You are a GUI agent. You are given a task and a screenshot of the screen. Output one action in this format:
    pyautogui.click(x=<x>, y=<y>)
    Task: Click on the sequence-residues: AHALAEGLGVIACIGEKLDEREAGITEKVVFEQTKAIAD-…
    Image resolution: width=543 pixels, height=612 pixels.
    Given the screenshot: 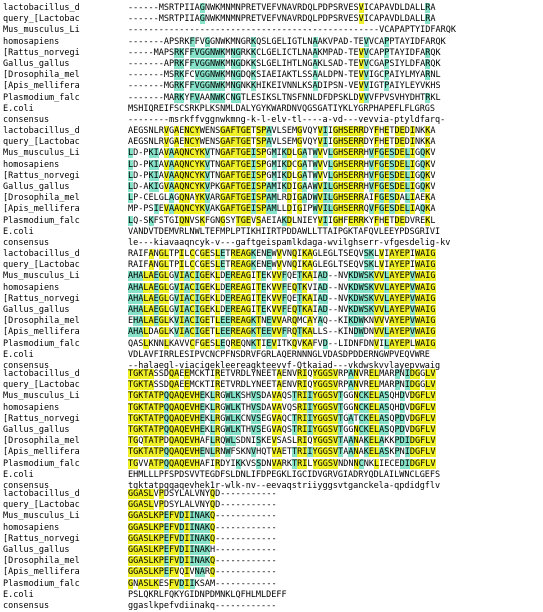 What is the action you would take?
    pyautogui.click(x=282, y=309)
    